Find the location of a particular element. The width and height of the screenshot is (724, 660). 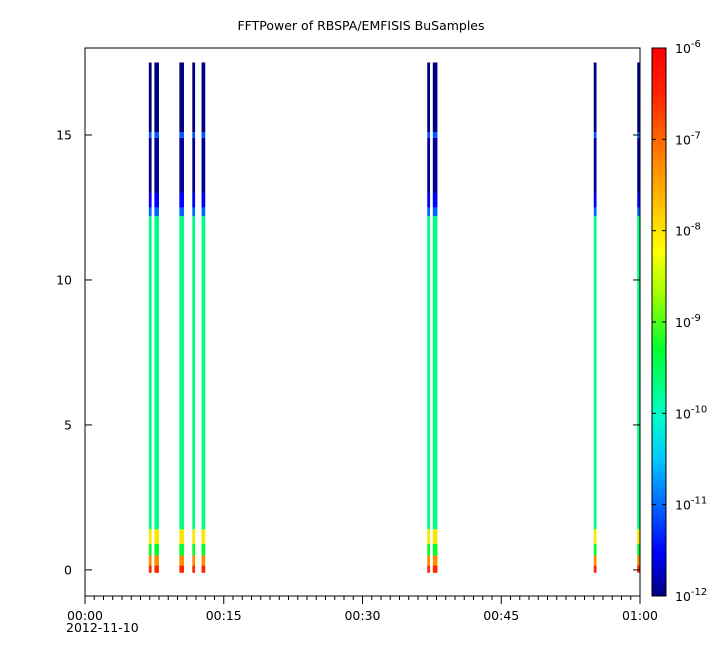

colorbar-axis: 10⁻¹² 10⁻¹¹ 10⁻¹⁰ 10⁻⁹ 10⁻⁸ 10⁻⁷ 10⁻⁶ is located at coordinates (679, 321).